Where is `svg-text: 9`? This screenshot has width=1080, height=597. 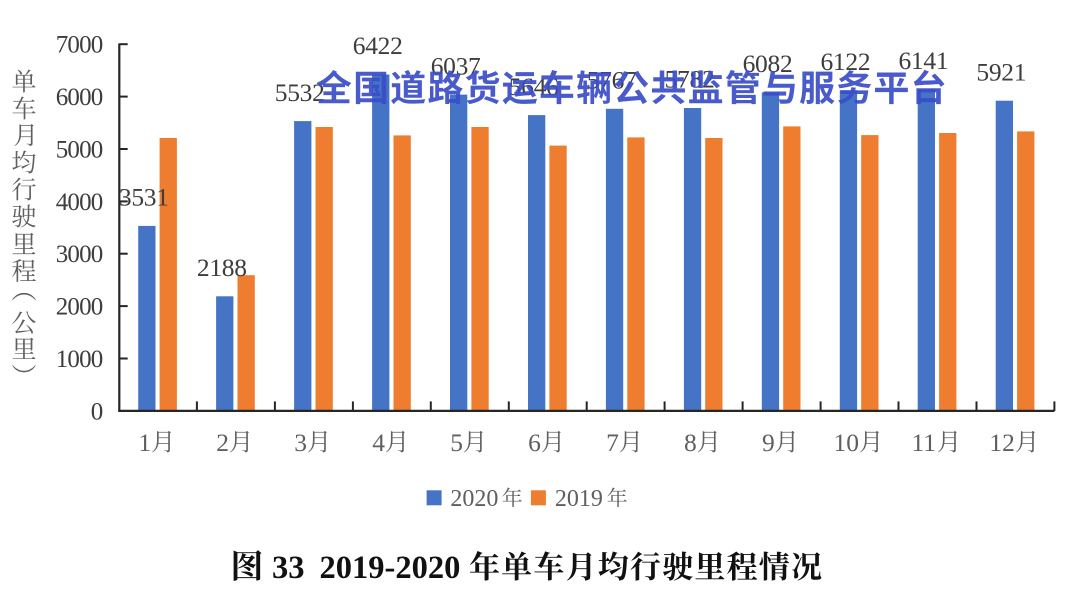 svg-text: 9 is located at coordinates (768, 442).